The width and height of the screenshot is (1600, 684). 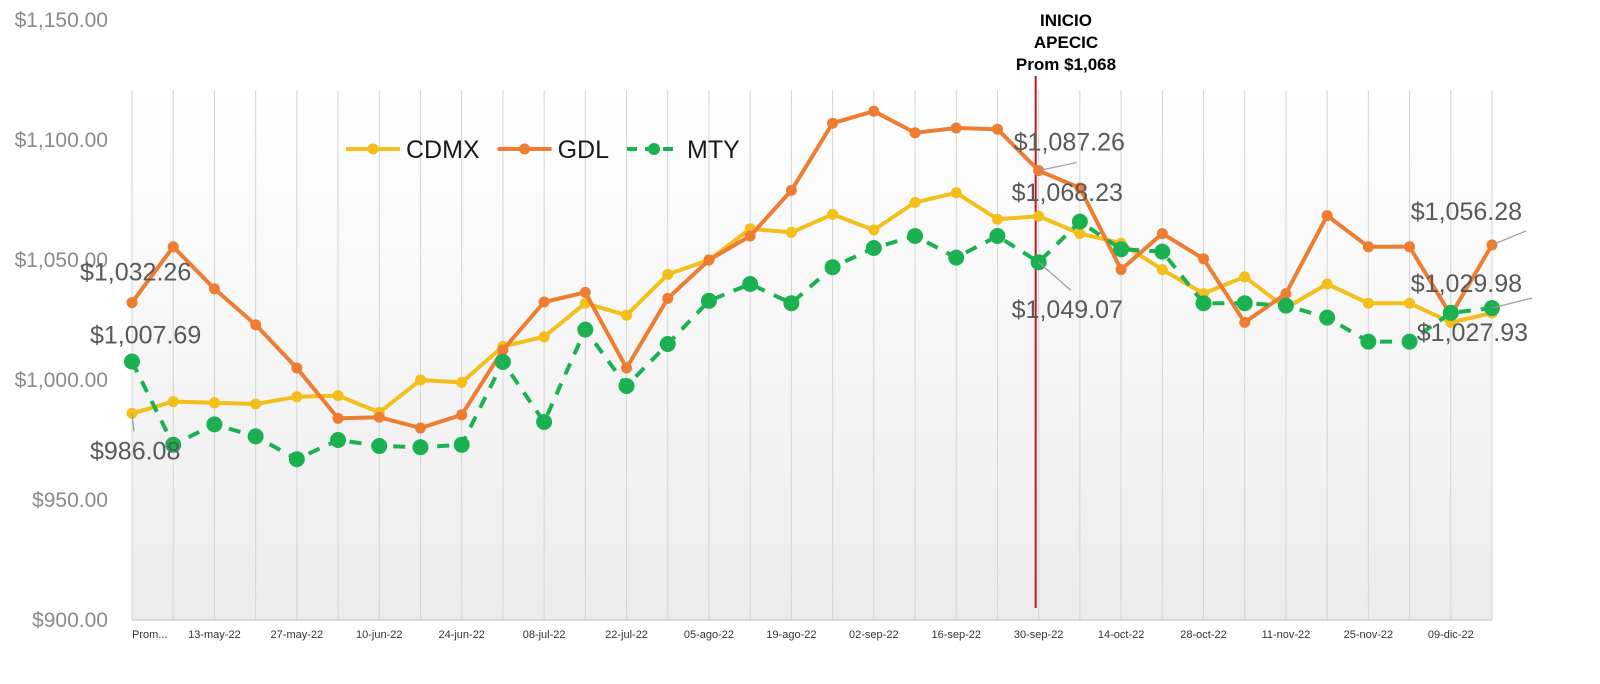 I want to click on x-tick-label: 14-oct-22, so click(x=1121, y=635).